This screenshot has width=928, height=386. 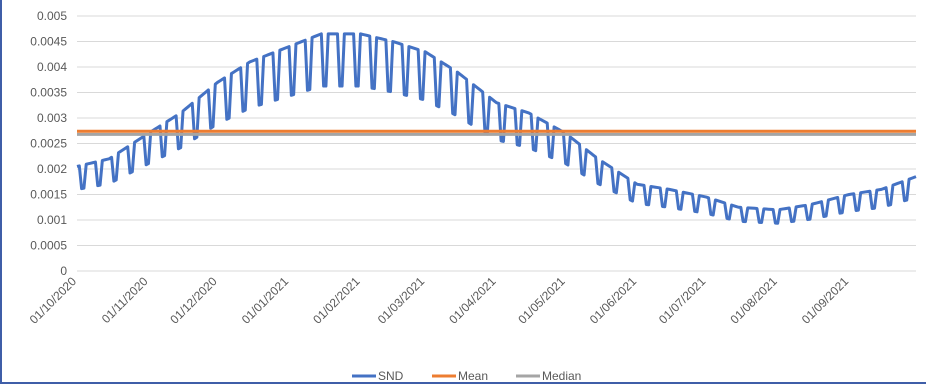 What do you see at coordinates (52, 67) in the screenshot?
I see `y-tick-label: 0.004` at bounding box center [52, 67].